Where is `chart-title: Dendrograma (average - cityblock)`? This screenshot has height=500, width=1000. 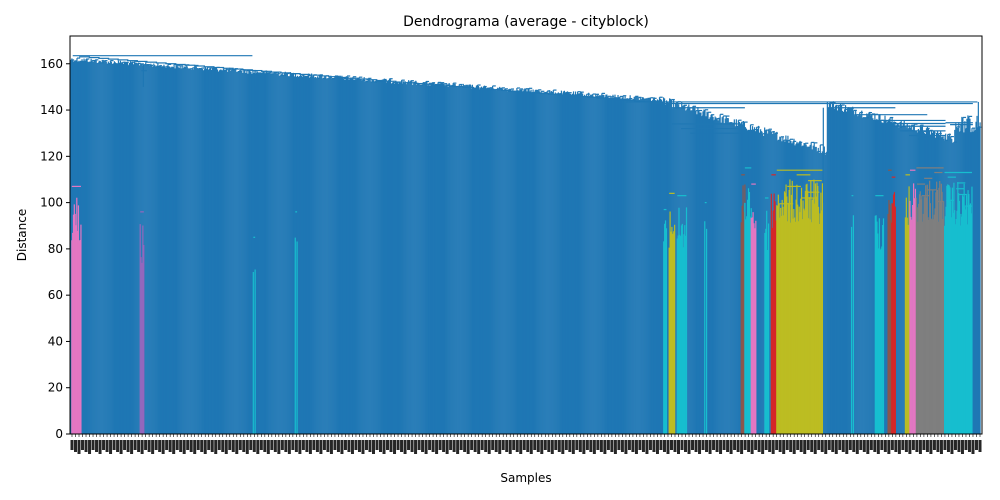 chart-title: Dendrograma (average - cityblock) is located at coordinates (526, 22).